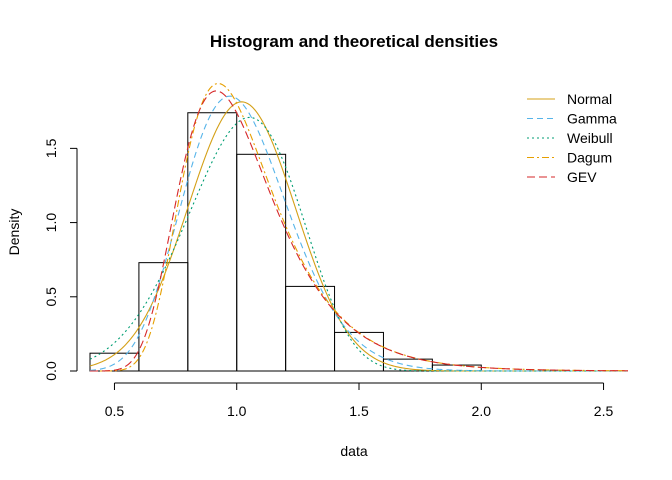 The height and width of the screenshot is (480, 672). What do you see at coordinates (237, 411) in the screenshot?
I see `x-tick-label: 1.0` at bounding box center [237, 411].